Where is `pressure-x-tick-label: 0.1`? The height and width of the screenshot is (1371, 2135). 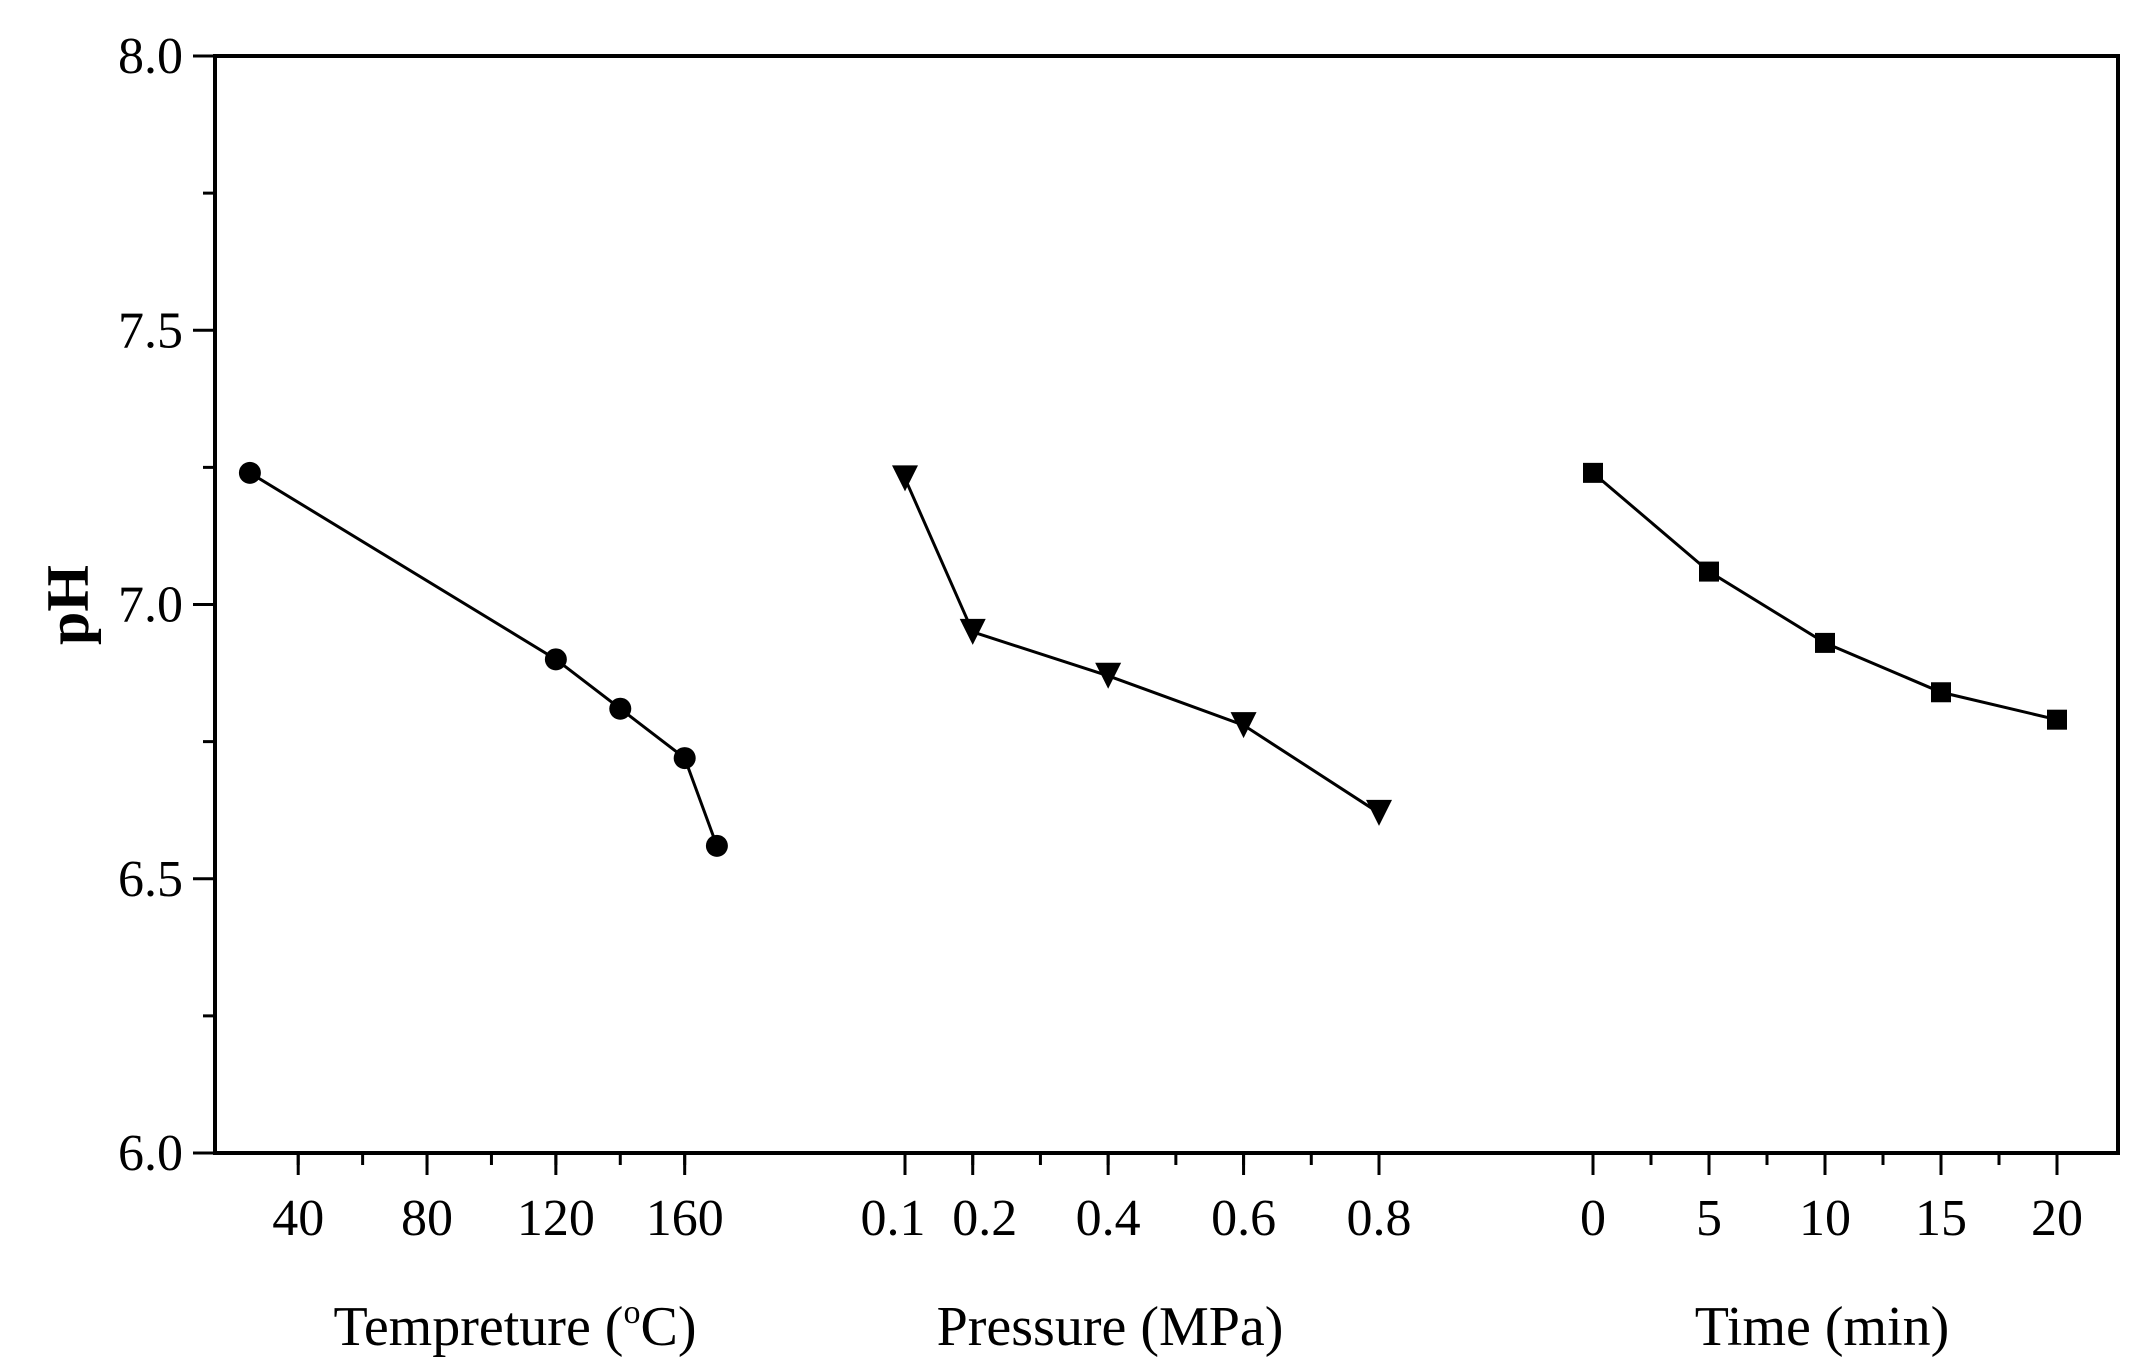
pressure-x-tick-label: 0.1 is located at coordinates (893, 1218).